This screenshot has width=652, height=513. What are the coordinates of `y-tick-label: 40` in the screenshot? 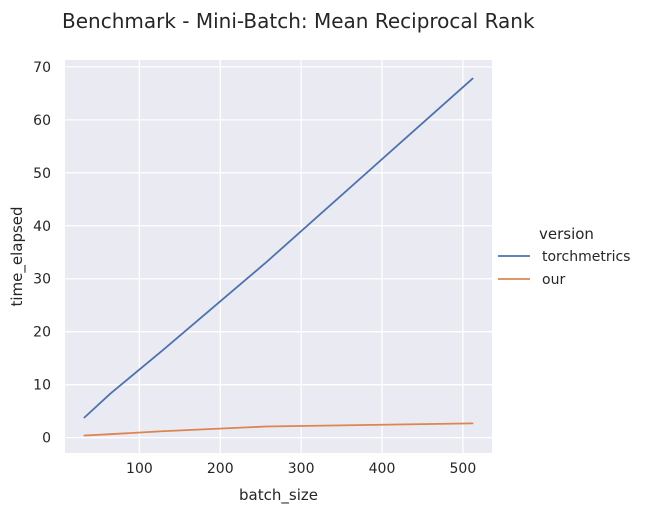 It's located at (42, 227).